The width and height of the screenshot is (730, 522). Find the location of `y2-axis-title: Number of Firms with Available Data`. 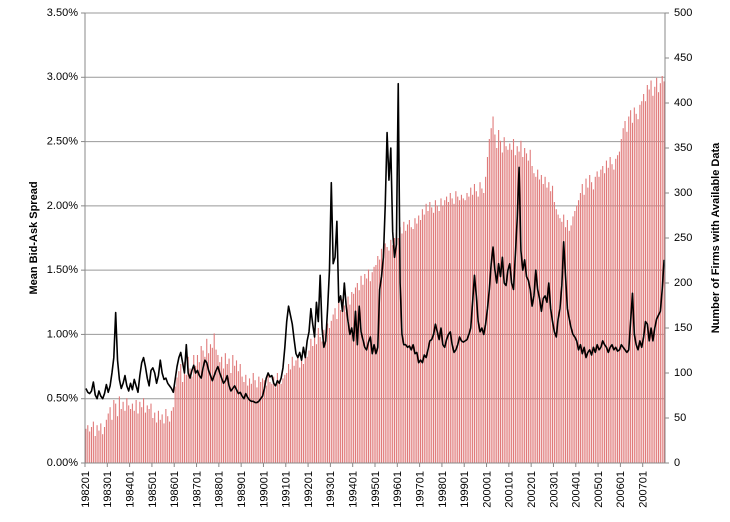

y2-axis-title: Number of Firms with Available Data is located at coordinates (716, 237).